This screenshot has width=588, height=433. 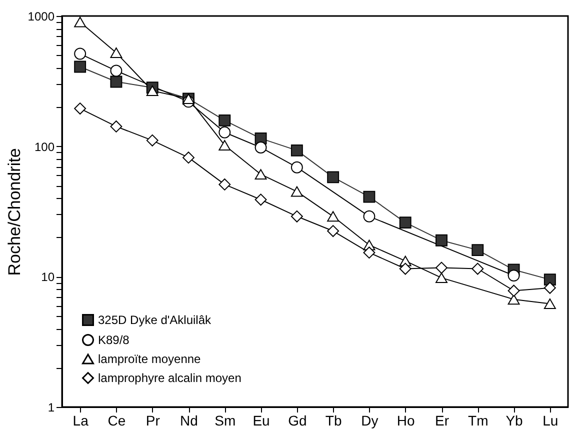 I want to click on y-axis-title: Roche/Chondrite, so click(x=14, y=212).